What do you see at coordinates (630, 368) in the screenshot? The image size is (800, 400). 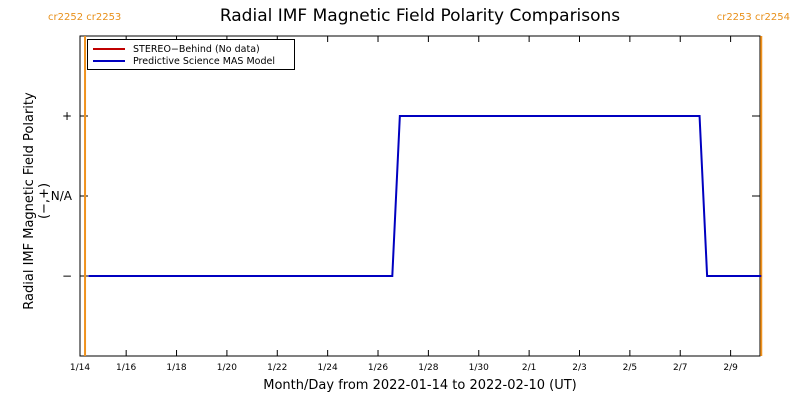 I see `x-tick-label: 2/5` at bounding box center [630, 368].